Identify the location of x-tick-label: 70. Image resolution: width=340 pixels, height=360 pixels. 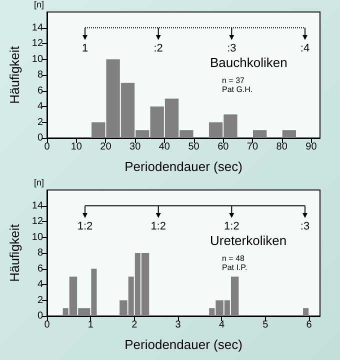
(252, 147).